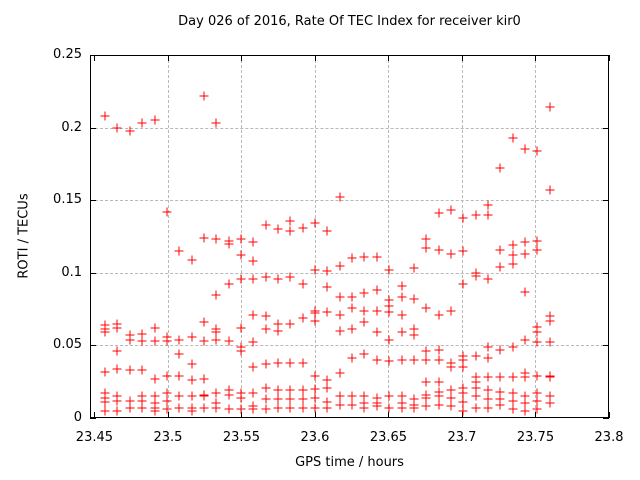 This screenshot has width=640, height=480. I want to click on y-tick-label: 0.1, so click(71, 272).